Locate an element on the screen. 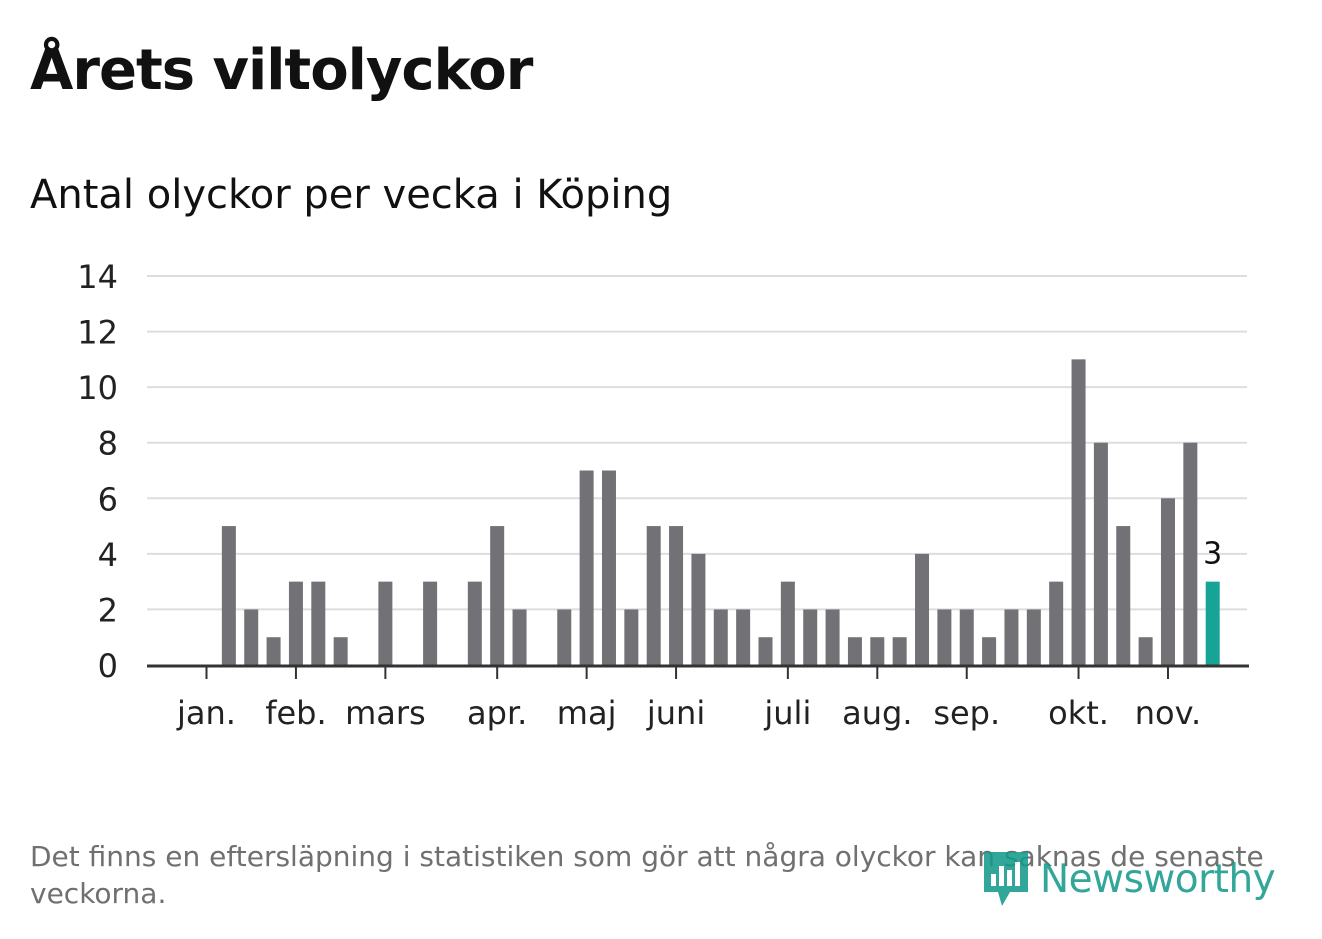  x-tick-label: juni is located at coordinates (675, 713).